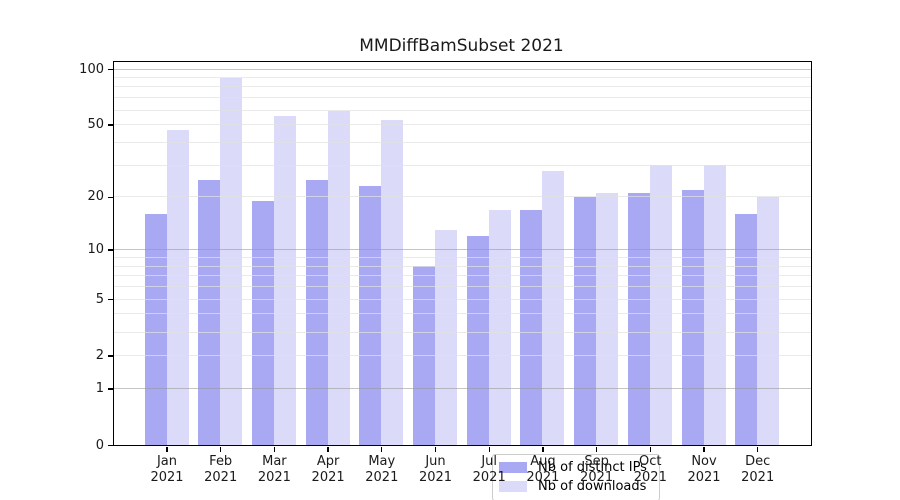 This screenshot has height=500, width=900. Describe the element at coordinates (477, 340) in the screenshot. I see `bar-distinct-ips-jul` at that location.